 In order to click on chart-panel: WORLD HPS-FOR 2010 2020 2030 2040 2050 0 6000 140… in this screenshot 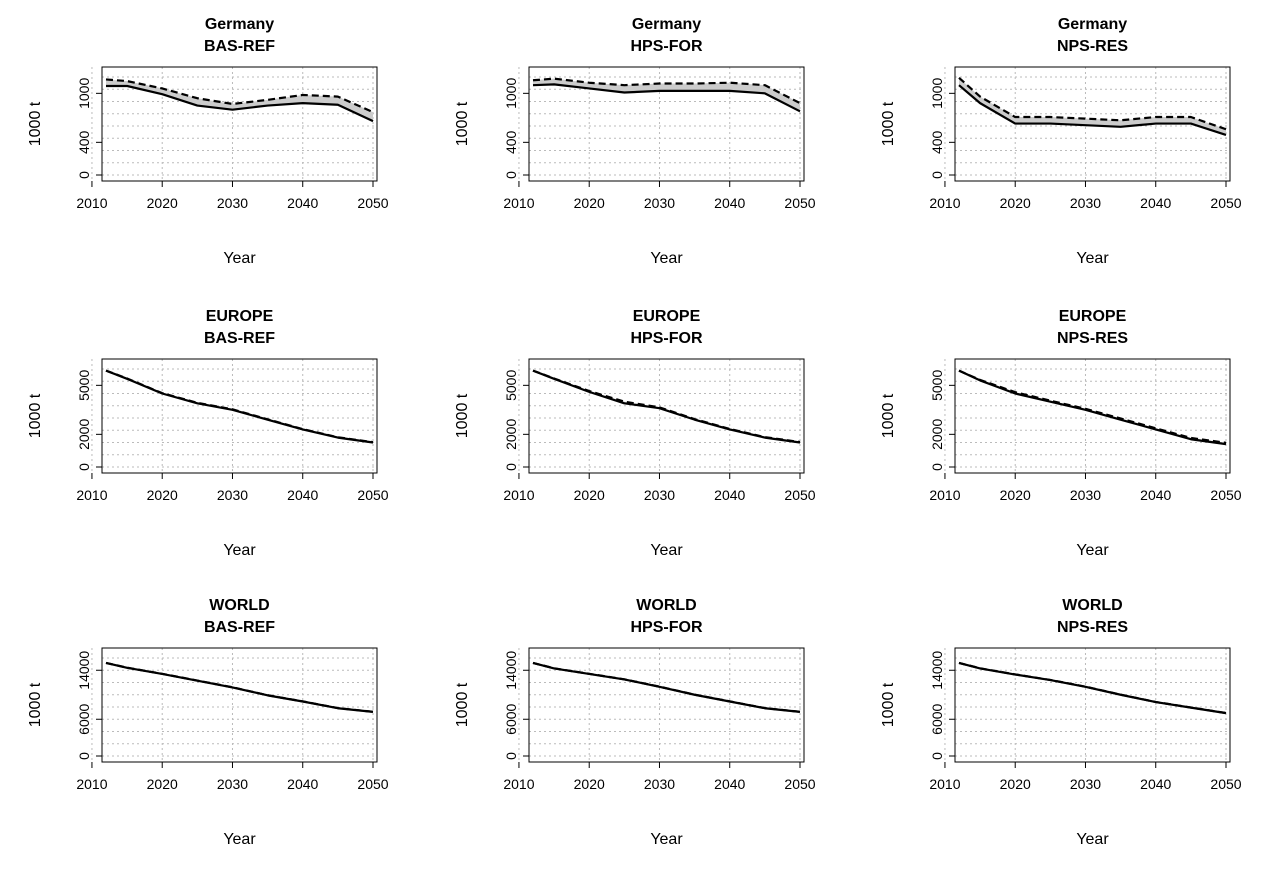, I will do `click(635, 722)`.